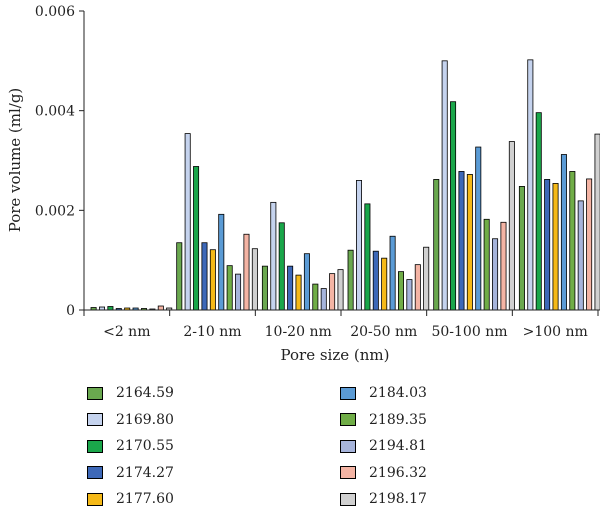  Describe the element at coordinates (55, 211) in the screenshot. I see `y-tick-label-1: 0.002` at that location.